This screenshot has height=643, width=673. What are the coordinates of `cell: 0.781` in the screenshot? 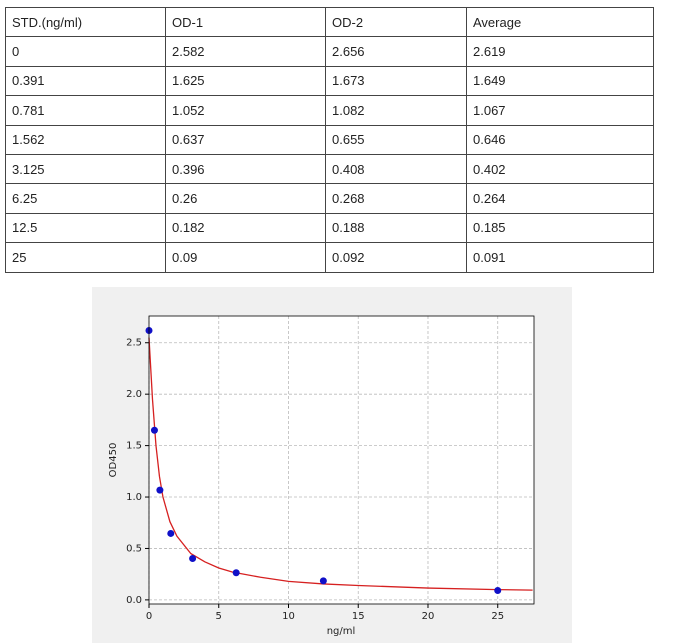 It's located at (85, 110).